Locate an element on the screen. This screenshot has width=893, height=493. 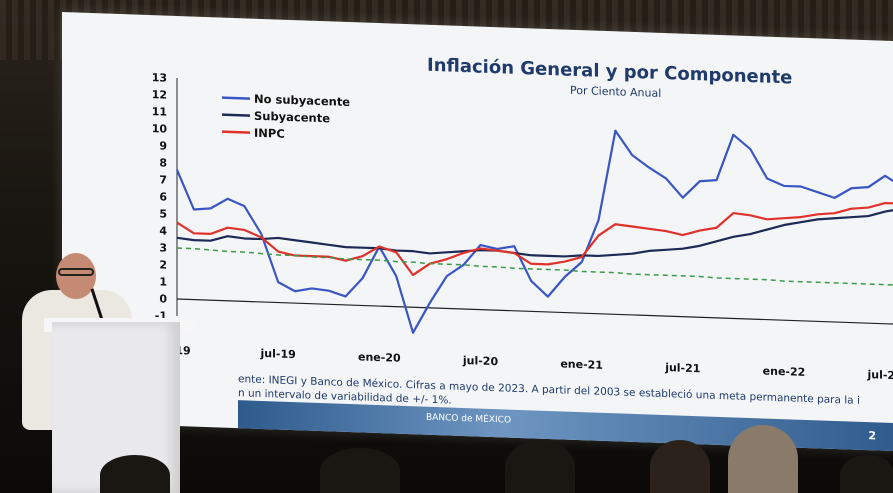
legend-label: Subyacente is located at coordinates (292, 117).